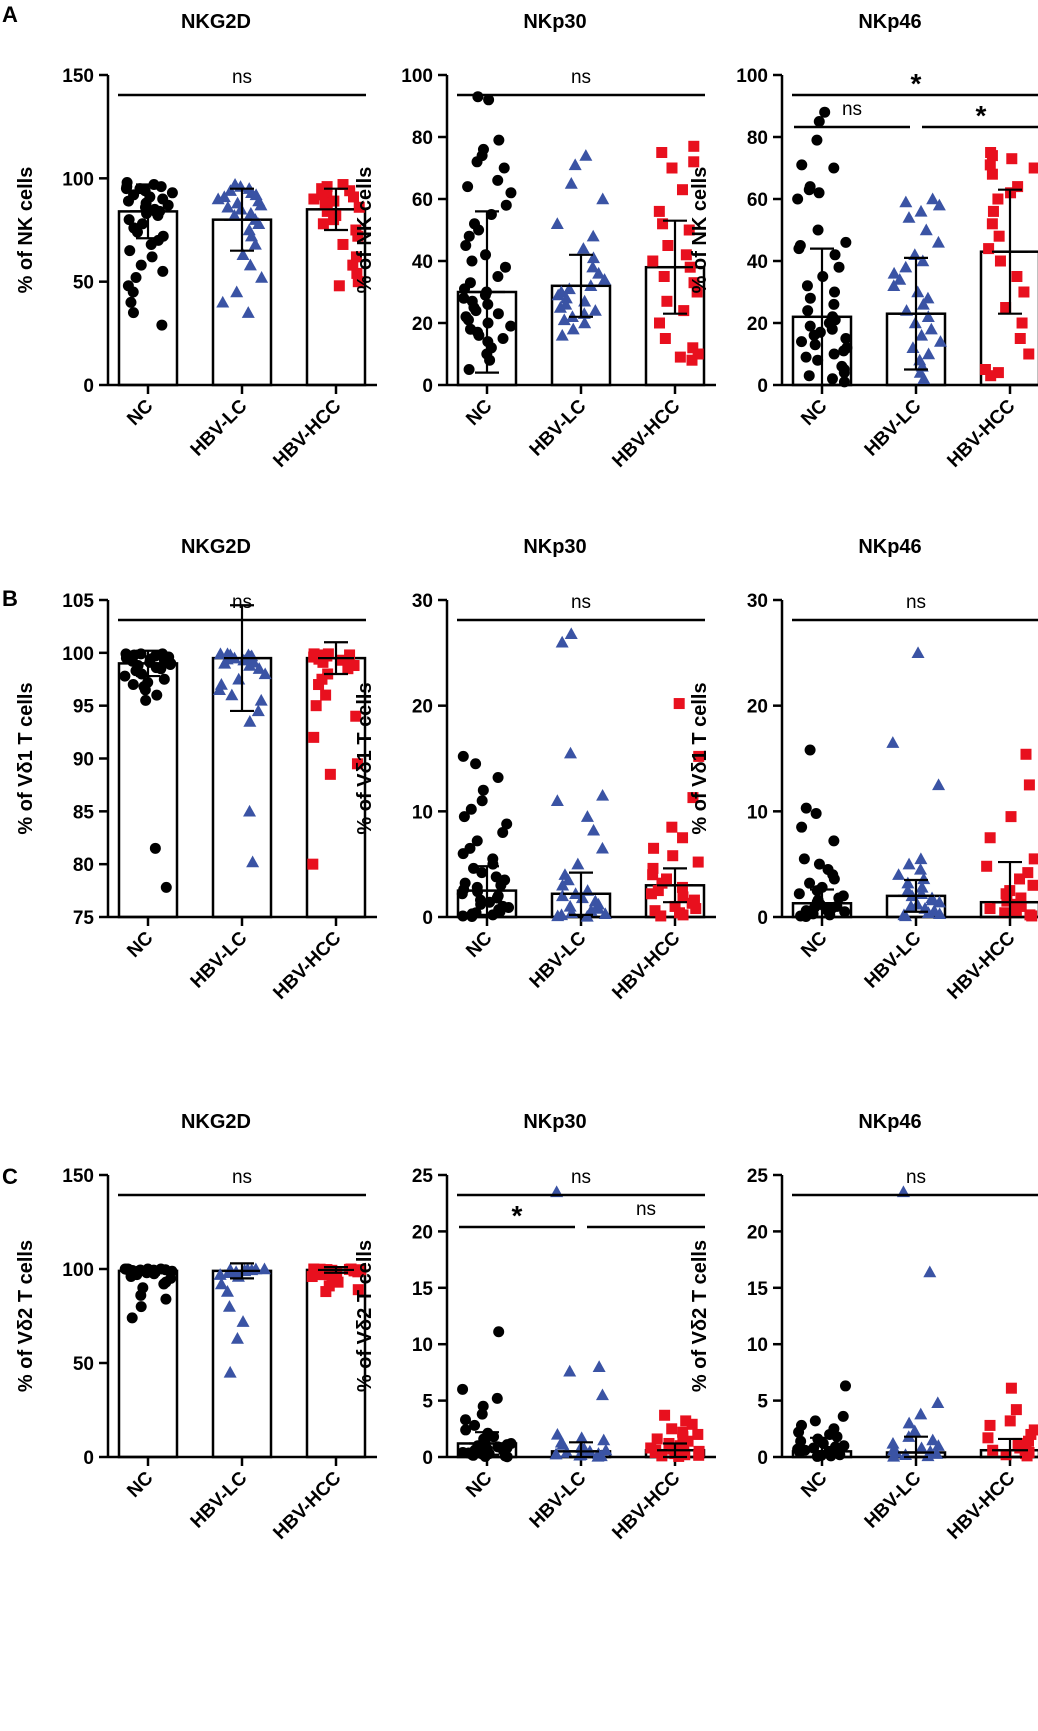 Image resolution: width=1038 pixels, height=1731 pixels. What do you see at coordinates (216, 22) in the screenshot?
I see `chart-title: NKG2D` at bounding box center [216, 22].